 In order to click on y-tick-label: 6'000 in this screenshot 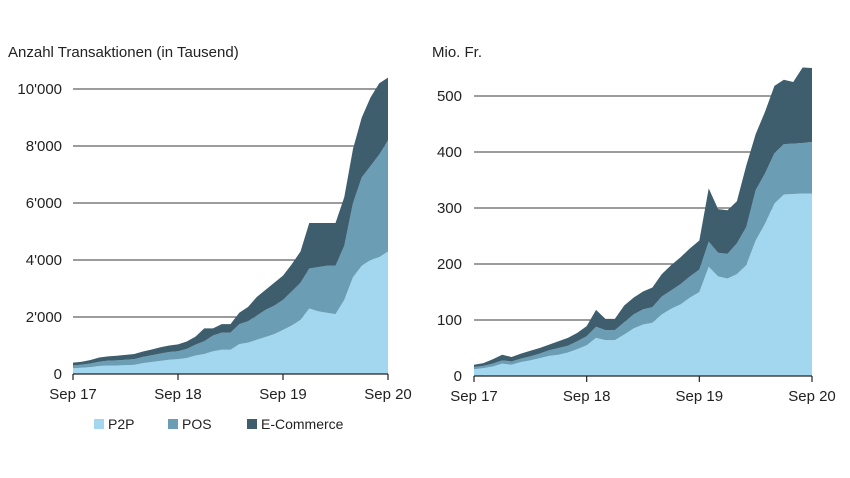, I will do `click(44, 203)`.